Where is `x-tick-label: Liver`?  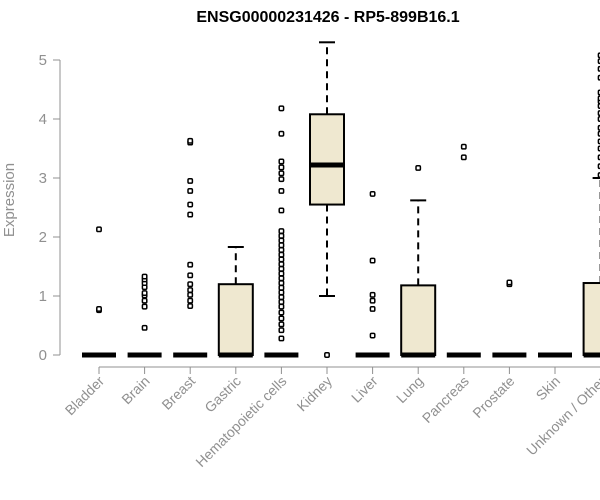 x-tick-label: Liver is located at coordinates (364, 389).